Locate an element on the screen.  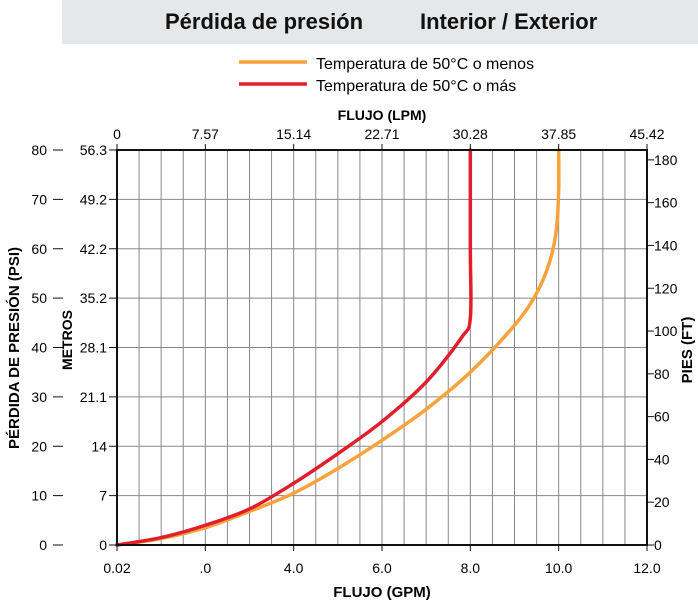
y-tick-label-pies: 0 is located at coordinates (658, 545).